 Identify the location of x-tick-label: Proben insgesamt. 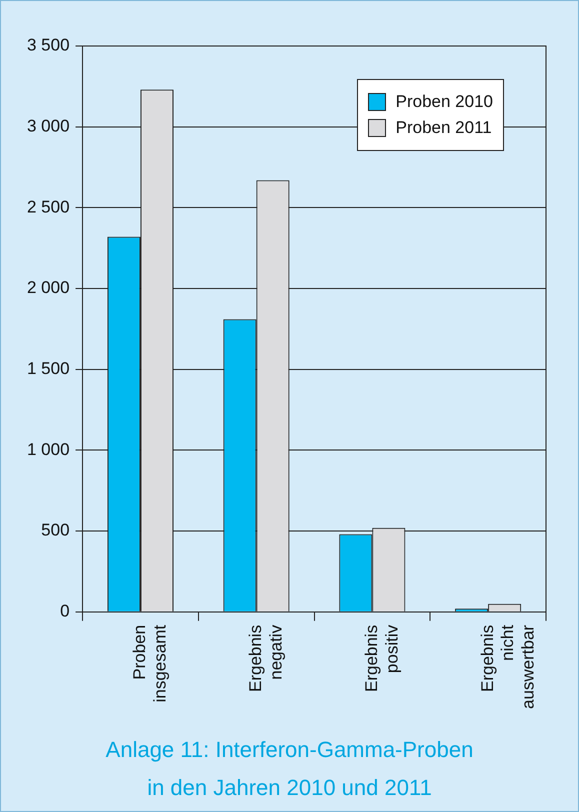
(150, 663).